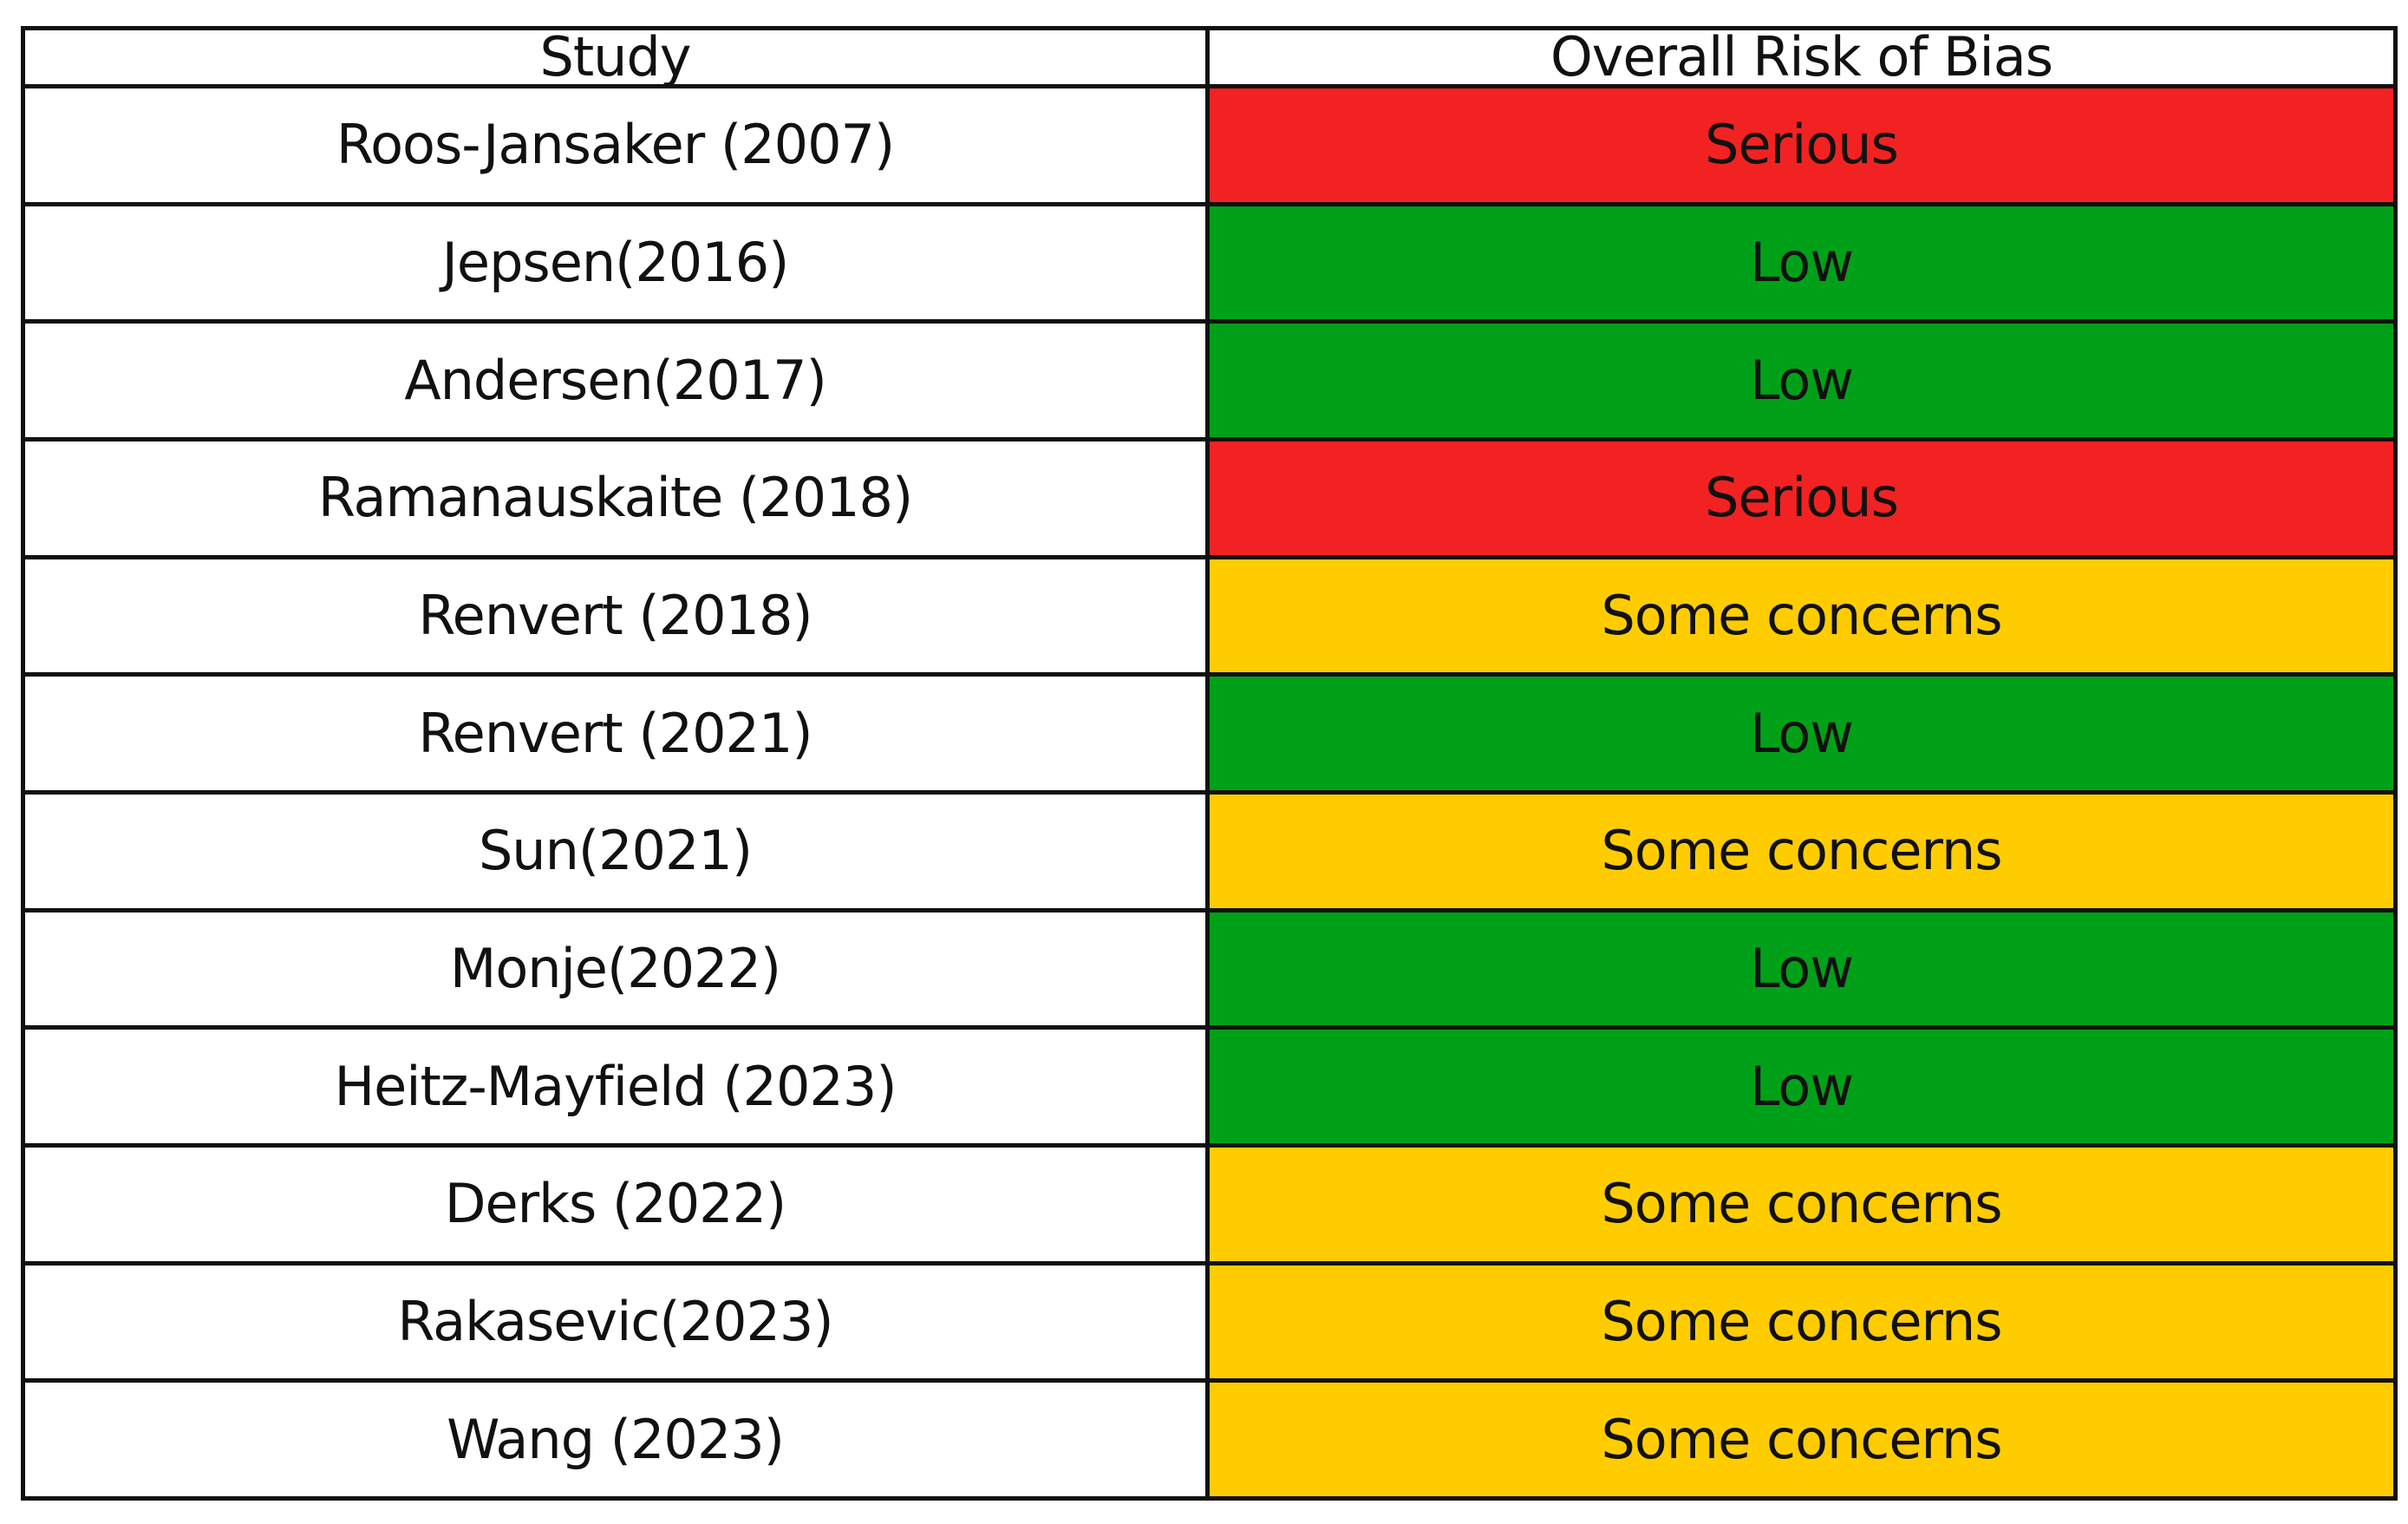 The width and height of the screenshot is (2408, 1524). I want to click on table-row: Jepsen(2016) Low, so click(1210, 262).